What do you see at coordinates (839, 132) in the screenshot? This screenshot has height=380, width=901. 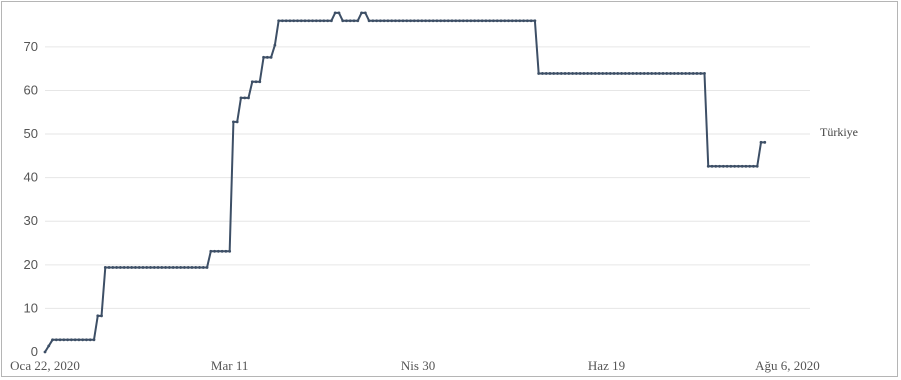 I see `series-label-0: Türkiye` at bounding box center [839, 132].